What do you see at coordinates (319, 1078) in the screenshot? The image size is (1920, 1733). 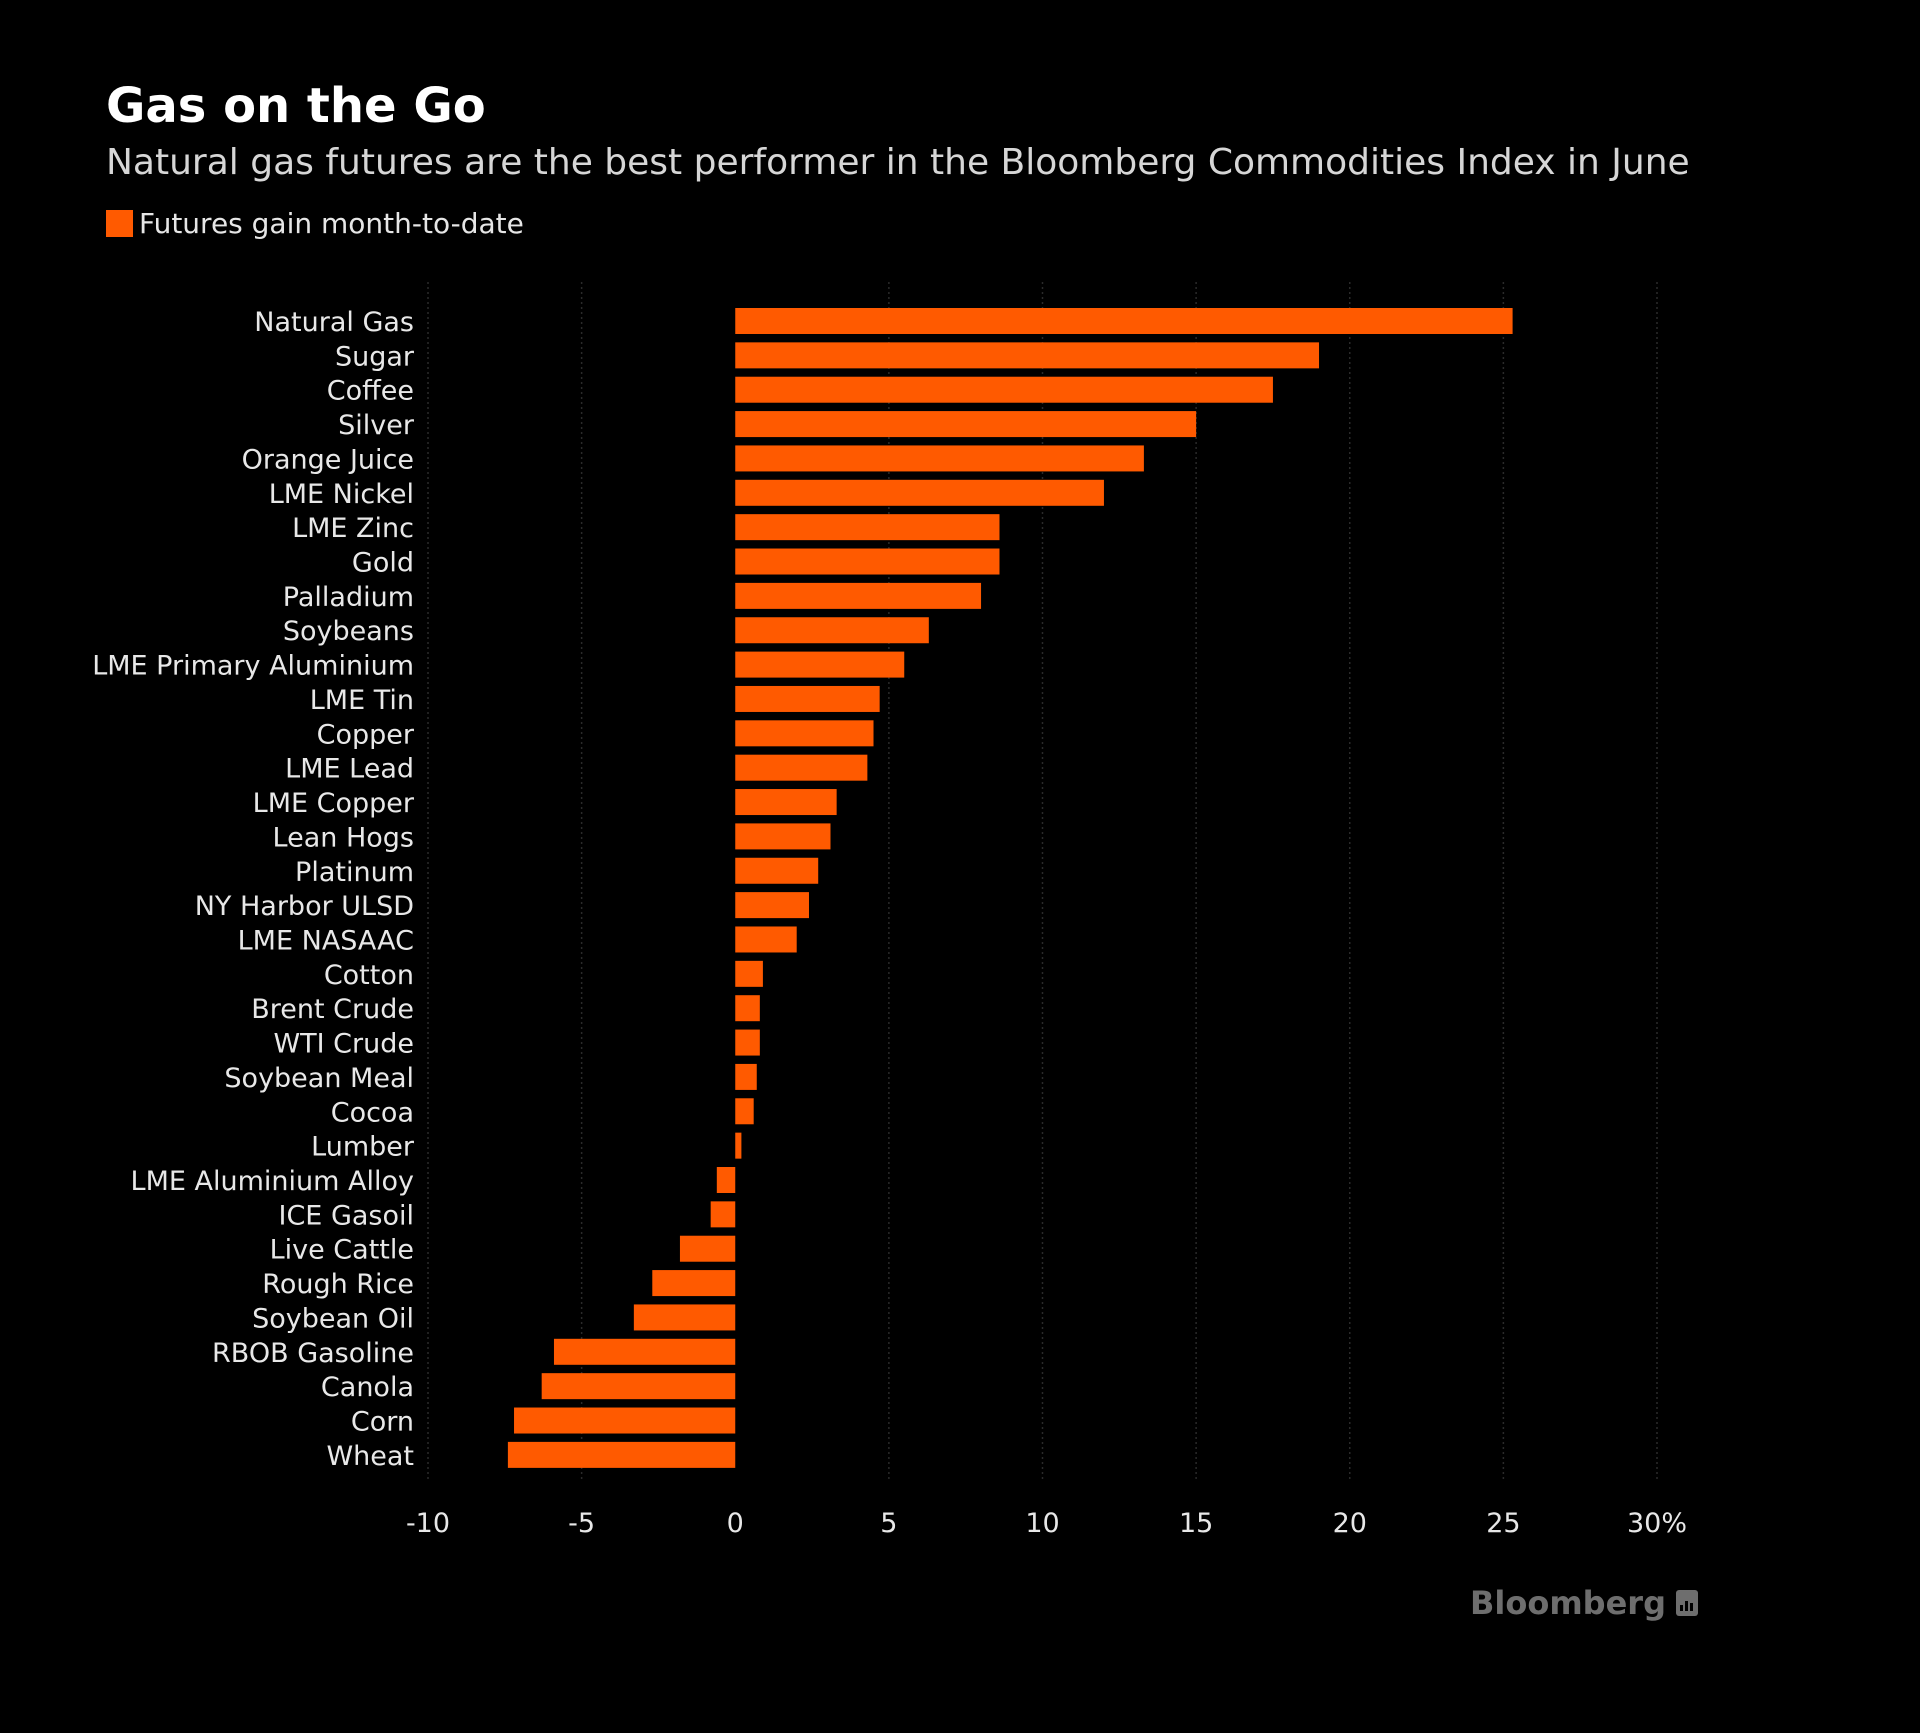 I see `category-label: Soybean Meal` at bounding box center [319, 1078].